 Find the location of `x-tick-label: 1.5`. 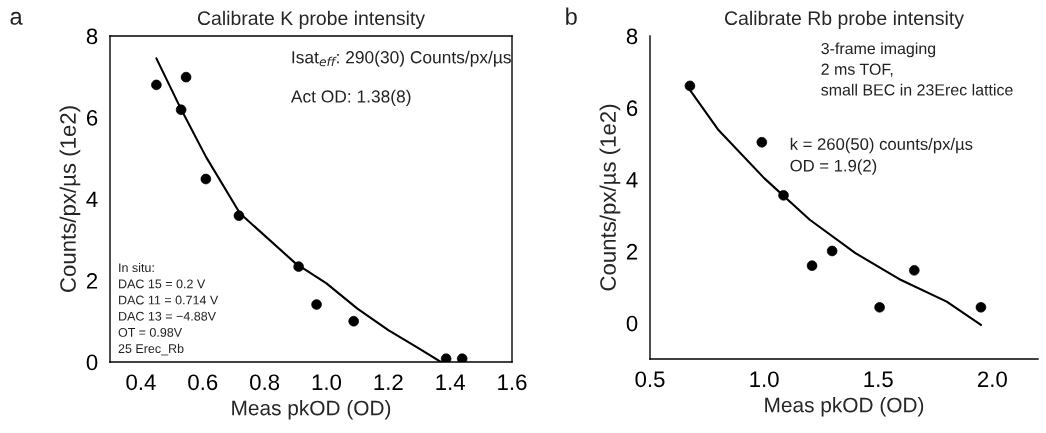

x-tick-label: 1.5 is located at coordinates (878, 379).